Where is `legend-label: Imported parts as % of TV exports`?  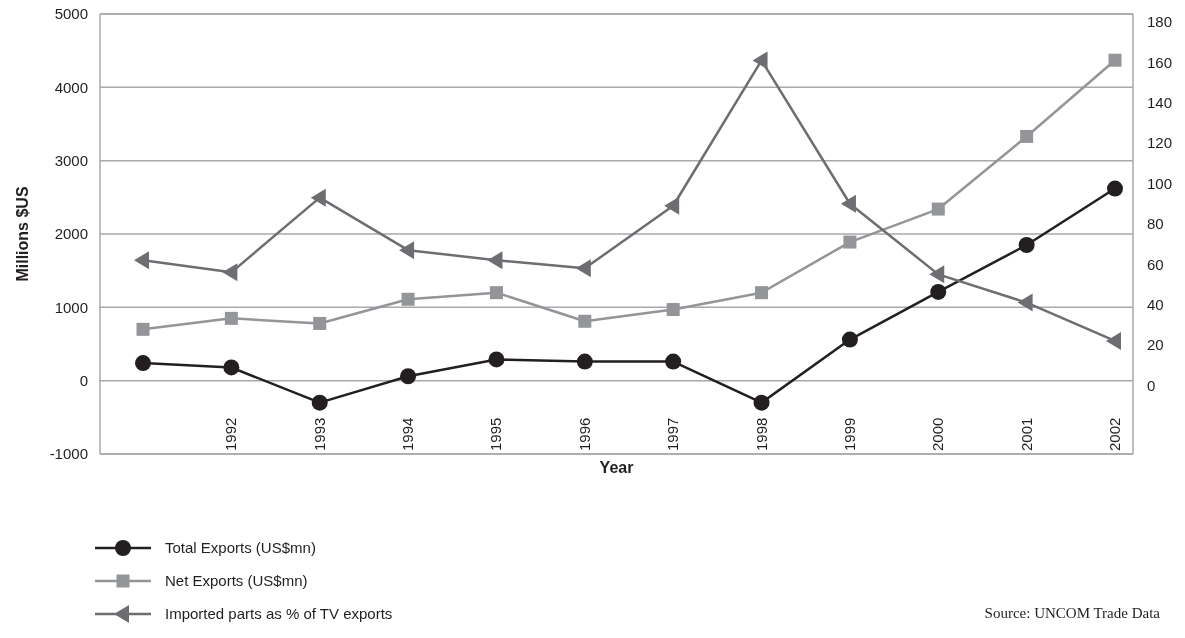 legend-label: Imported parts as % of TV exports is located at coordinates (279, 614).